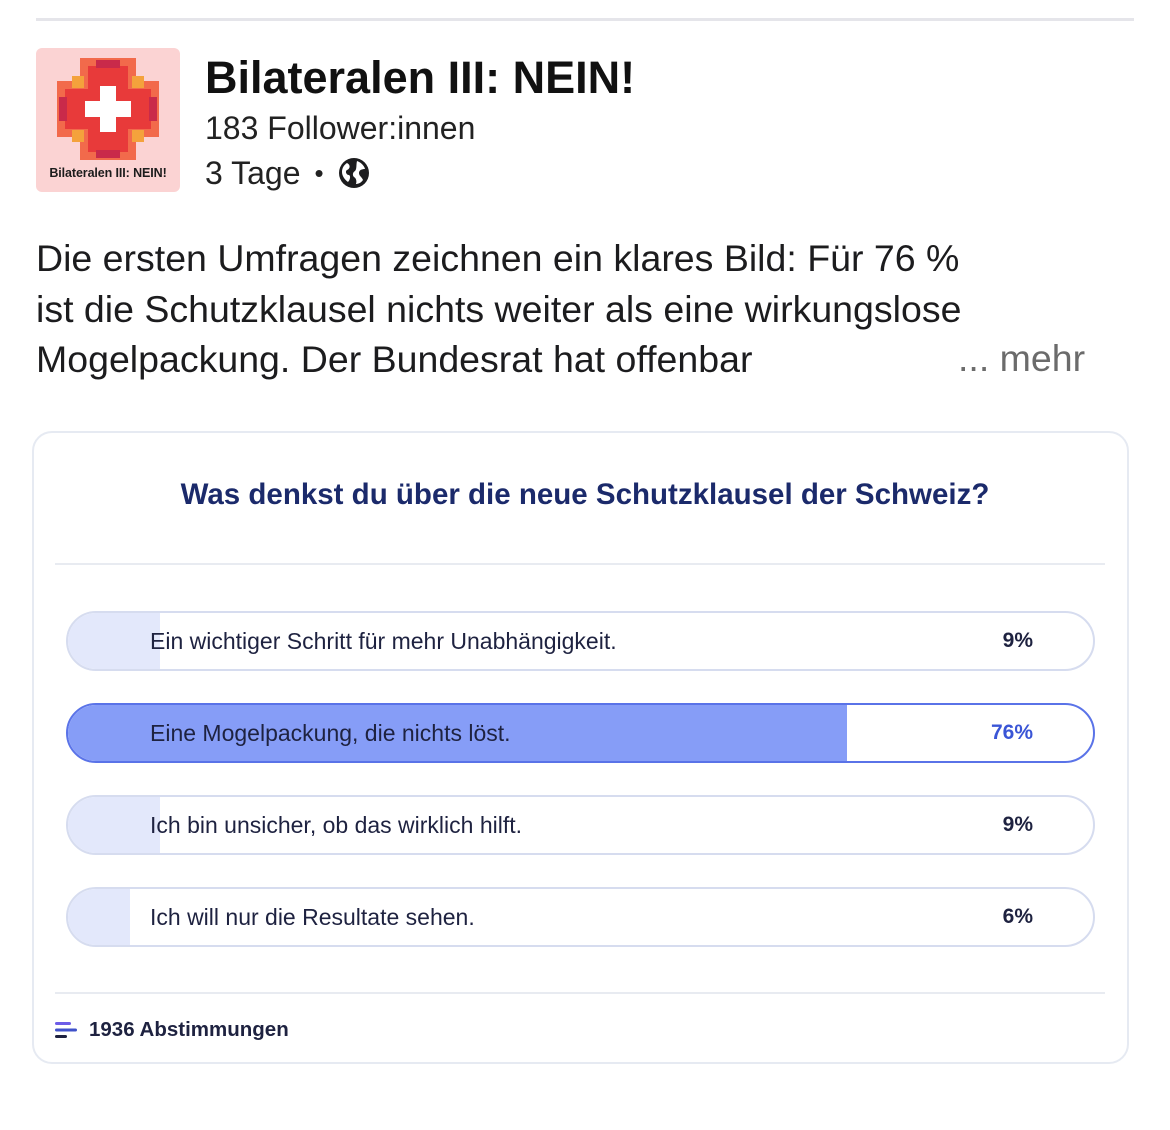 The height and width of the screenshot is (1130, 1170). What do you see at coordinates (1017, 916) in the screenshot?
I see `poll-option-percent: 6%` at bounding box center [1017, 916].